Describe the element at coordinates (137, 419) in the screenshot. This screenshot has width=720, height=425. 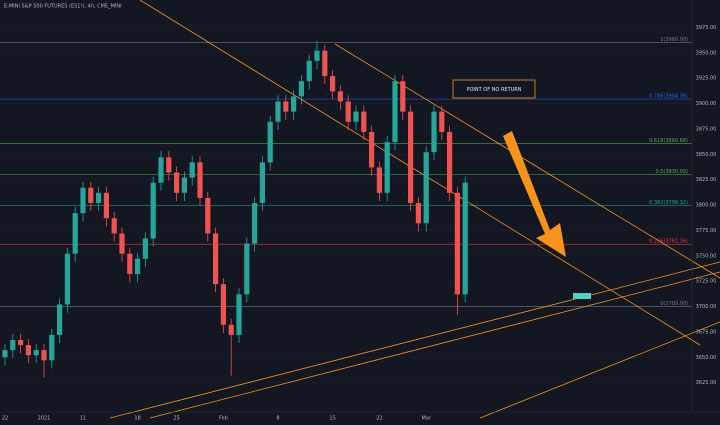
I see `x-tick-label: 18` at that location.